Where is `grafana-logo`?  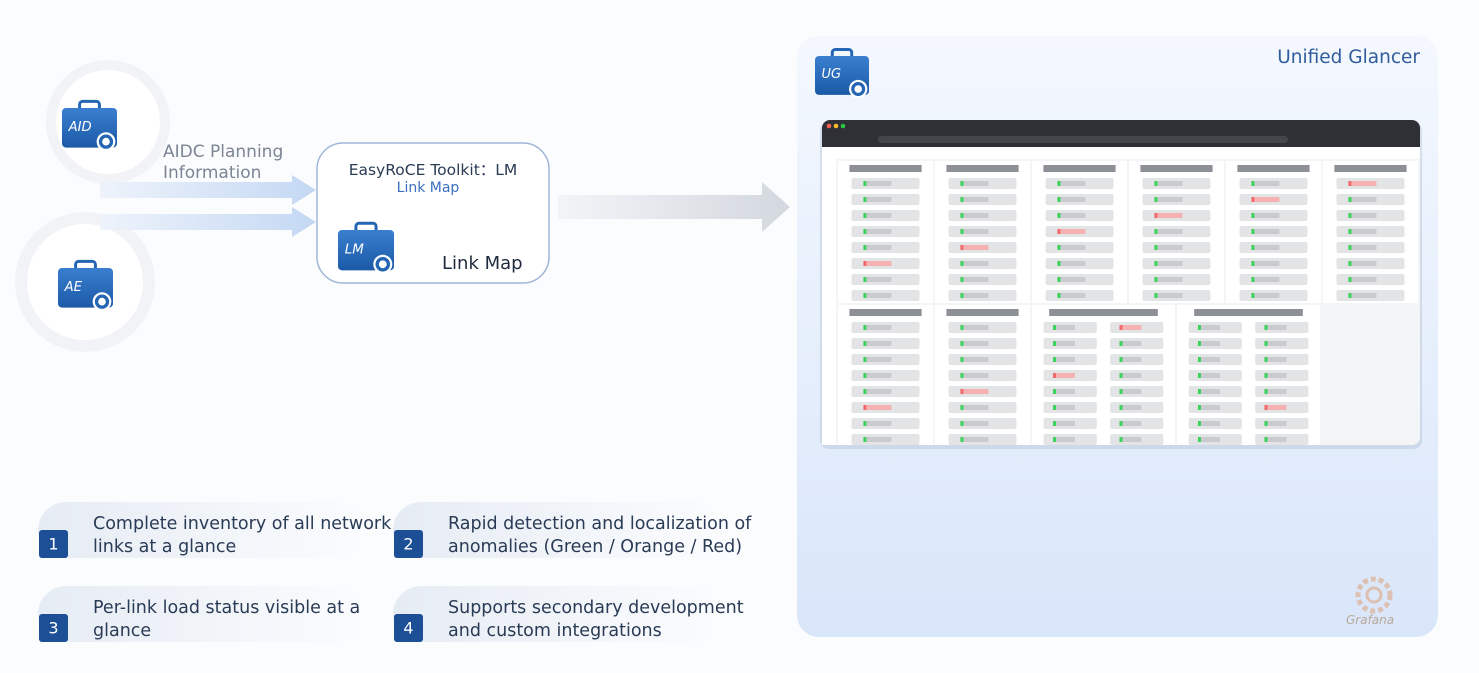
grafana-logo is located at coordinates (1374, 595).